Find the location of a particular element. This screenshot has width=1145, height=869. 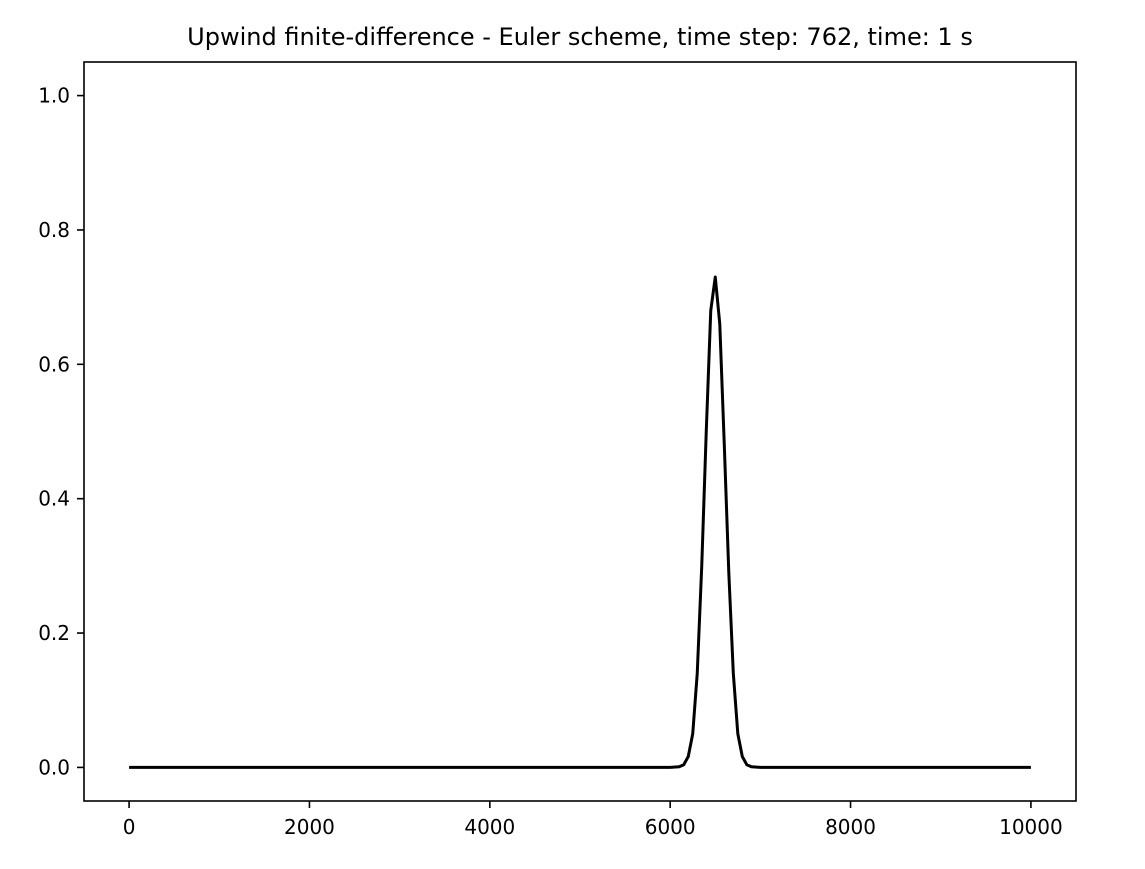

x-tick-label: 0 is located at coordinates (129, 827).